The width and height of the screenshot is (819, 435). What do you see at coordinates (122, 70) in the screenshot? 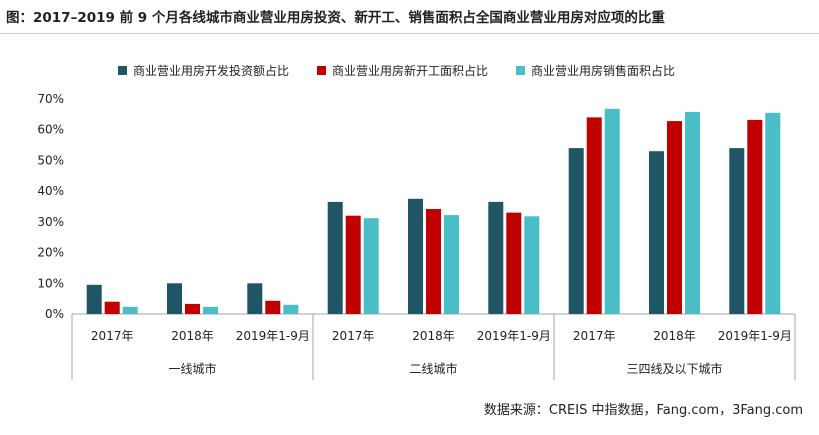
I see `legend-swatch-investment` at bounding box center [122, 70].